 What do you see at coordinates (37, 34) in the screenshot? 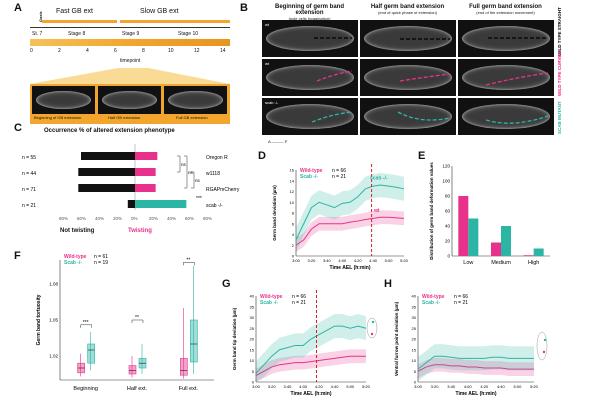
I see `stage-7: St. 7` at bounding box center [37, 34].